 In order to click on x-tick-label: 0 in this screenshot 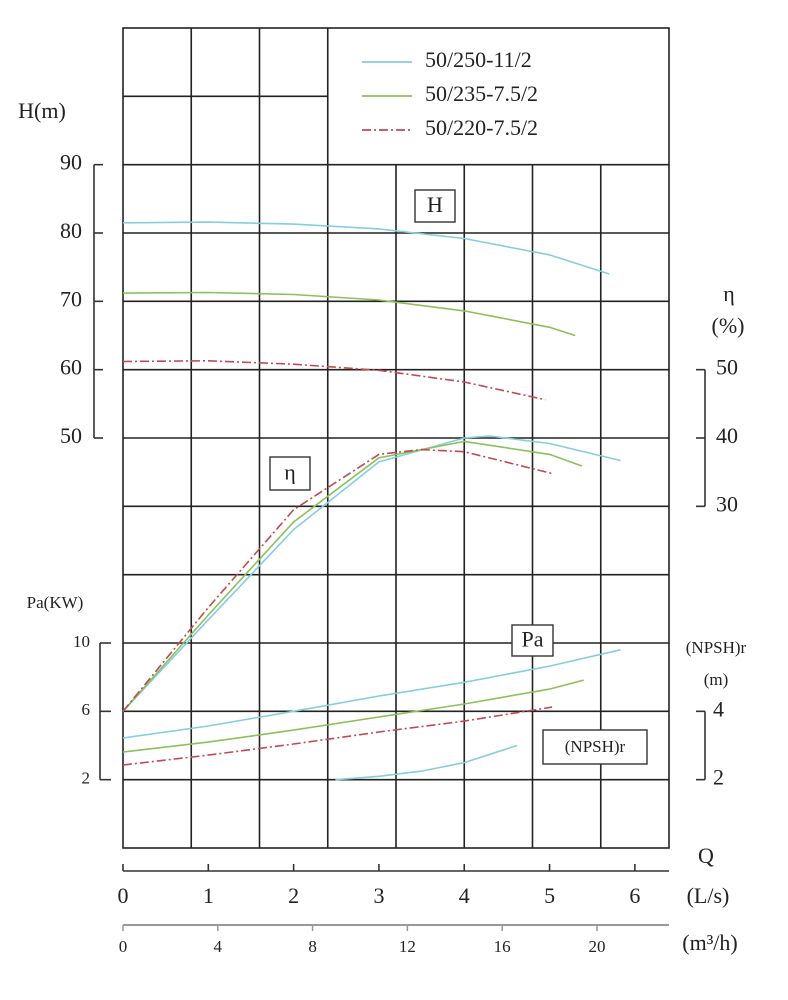, I will do `click(123, 895)`.